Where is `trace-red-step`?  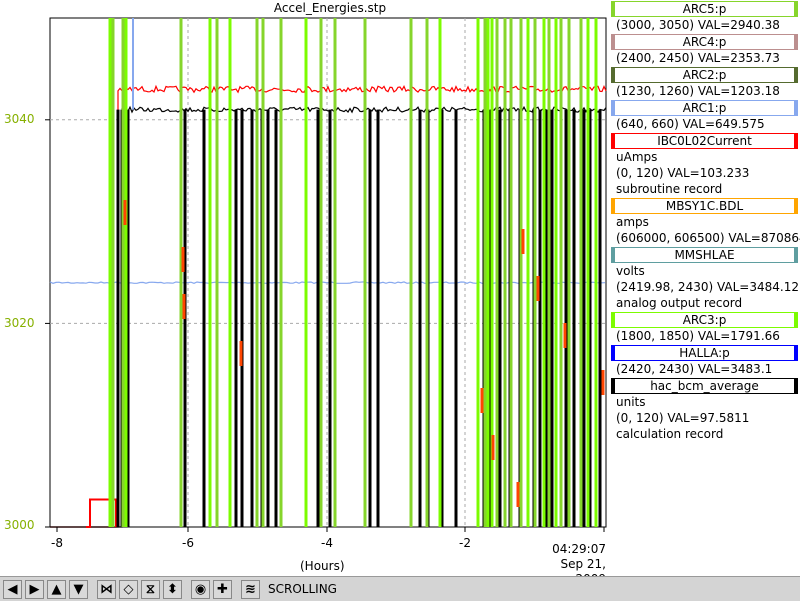
trace-red-step is located at coordinates (101, 513).